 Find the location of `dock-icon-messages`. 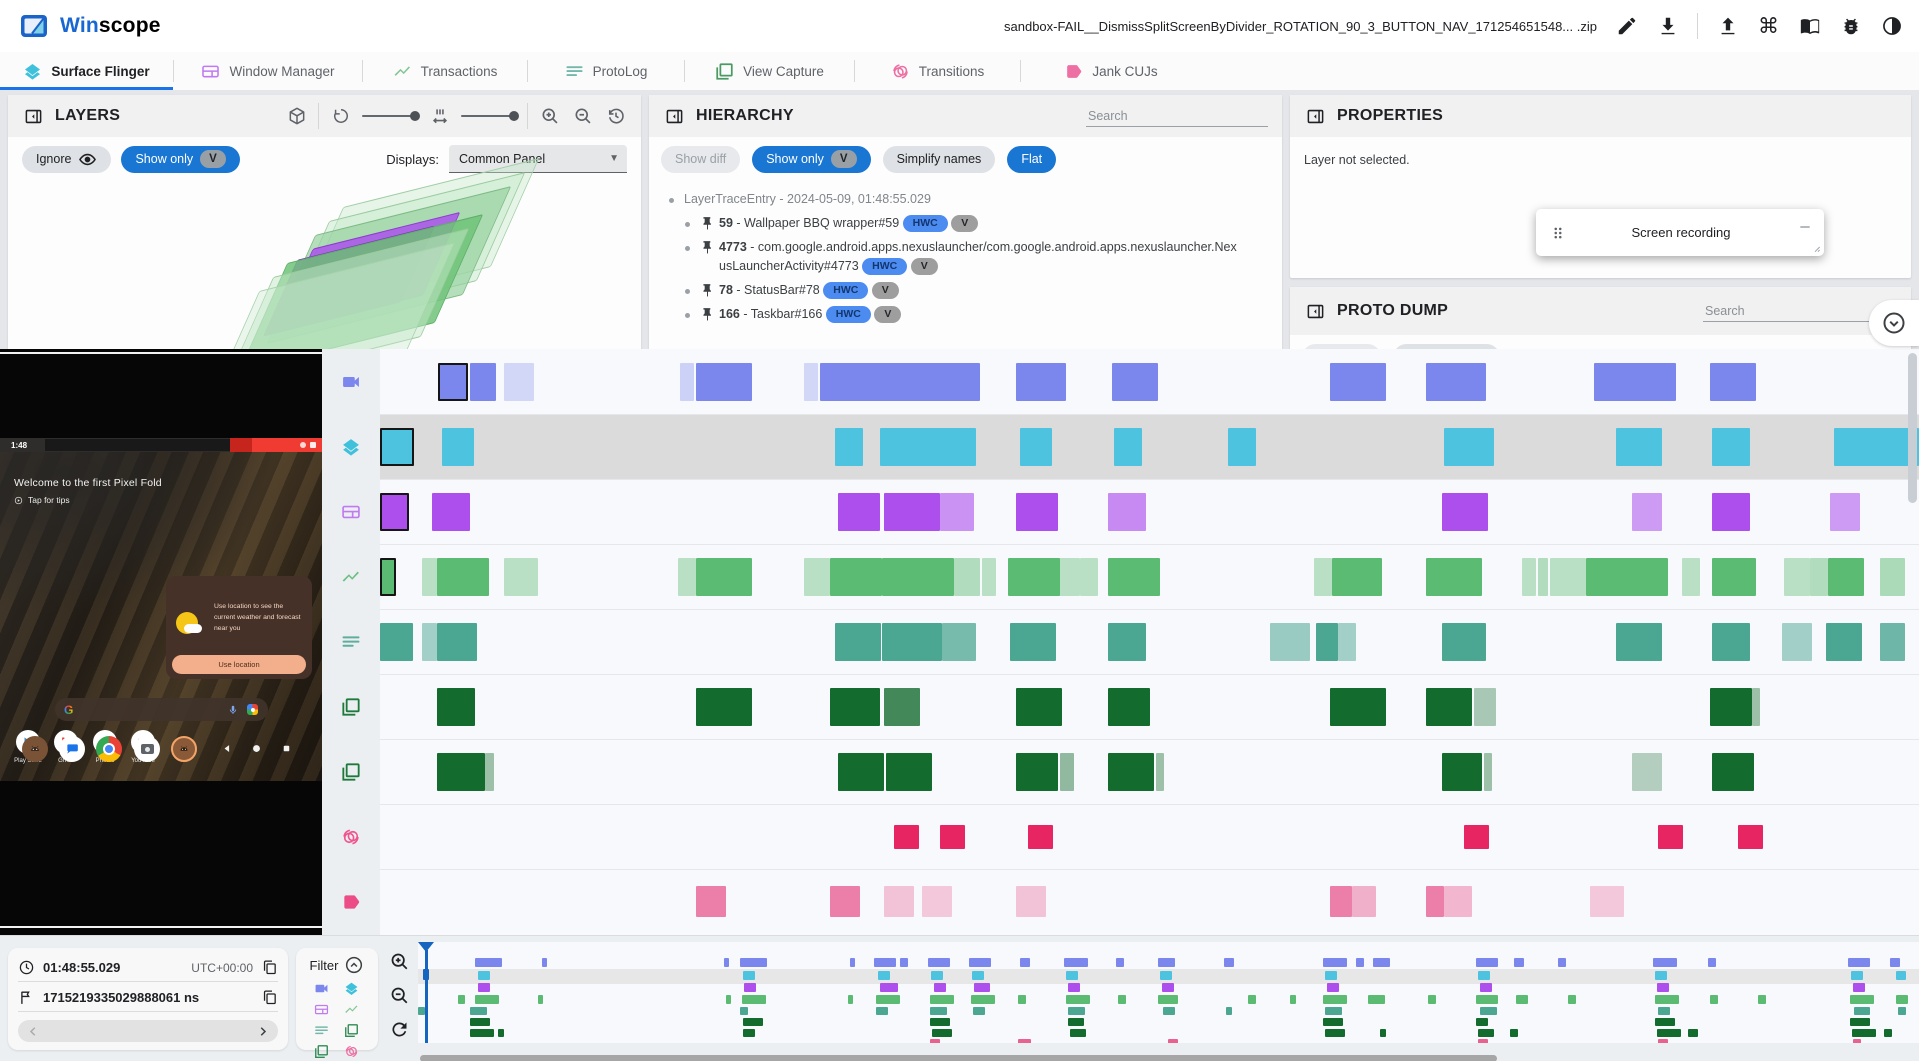

dock-icon-messages is located at coordinates (72, 749).